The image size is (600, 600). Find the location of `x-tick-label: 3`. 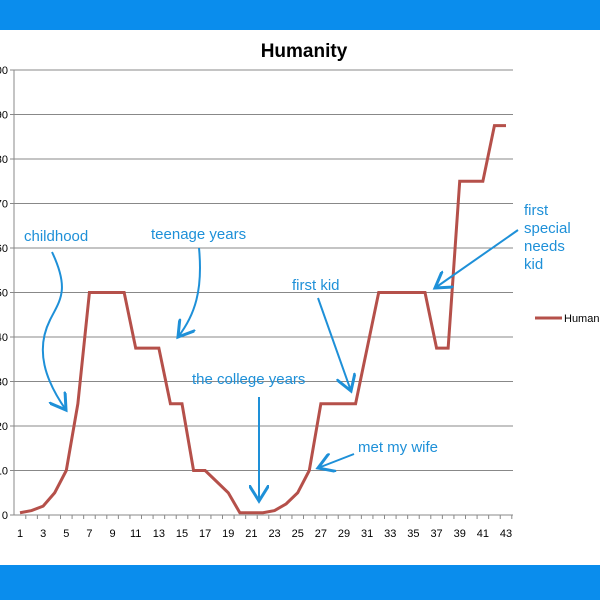

x-tick-label: 3 is located at coordinates (43, 534).